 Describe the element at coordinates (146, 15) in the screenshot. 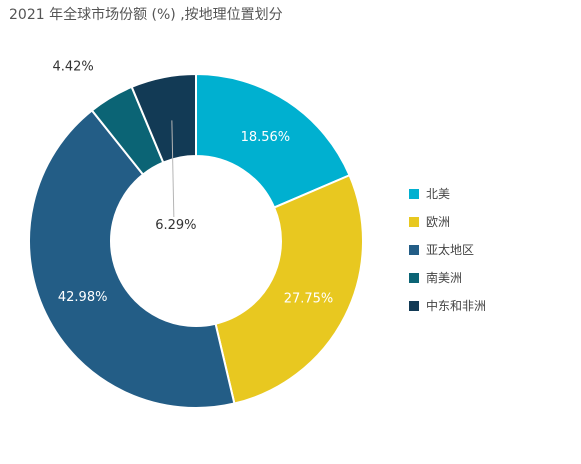

I see `chart-title: 2021 年全球市场份额 (%) ,按地理位置划分` at that location.